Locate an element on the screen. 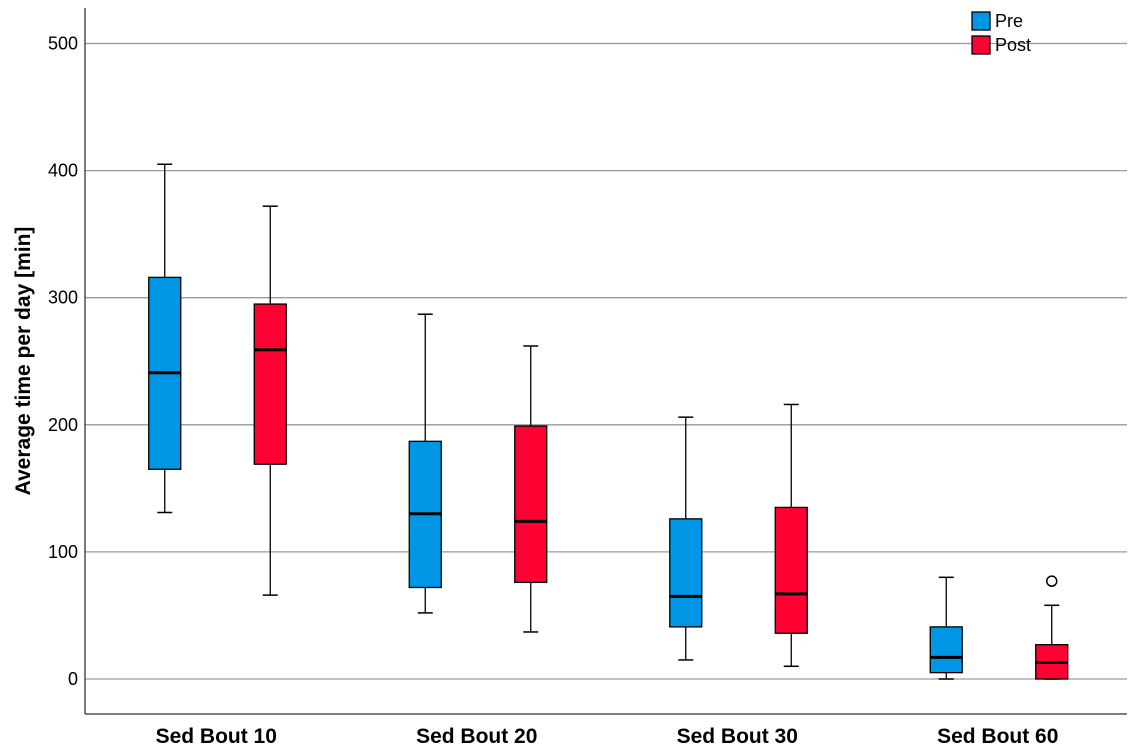 The height and width of the screenshot is (749, 1129). y-tick-label: 100 is located at coordinates (63, 552).